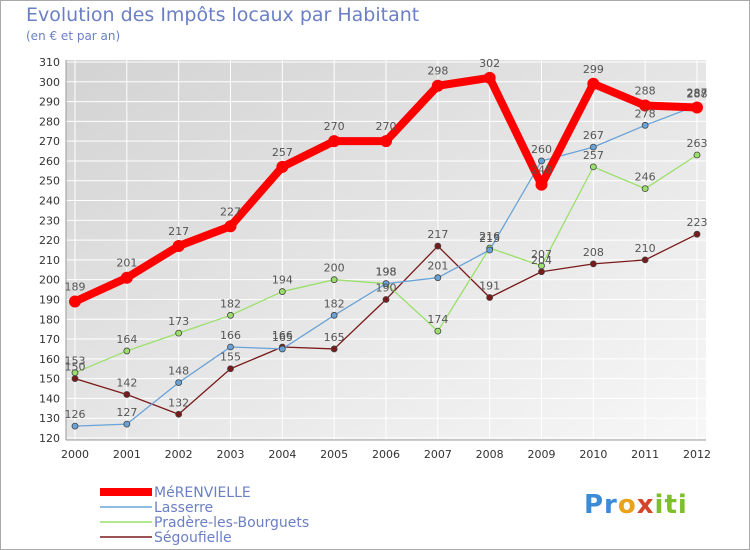 Image resolution: width=750 pixels, height=550 pixels. I want to click on y-tick-label: 310, so click(49, 62).